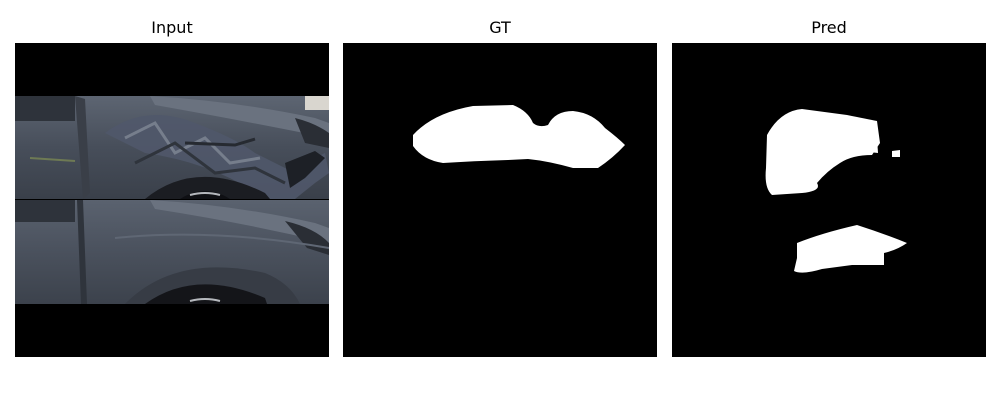  What do you see at coordinates (829, 28) in the screenshot?
I see `pred-panel-title: Pred` at bounding box center [829, 28].